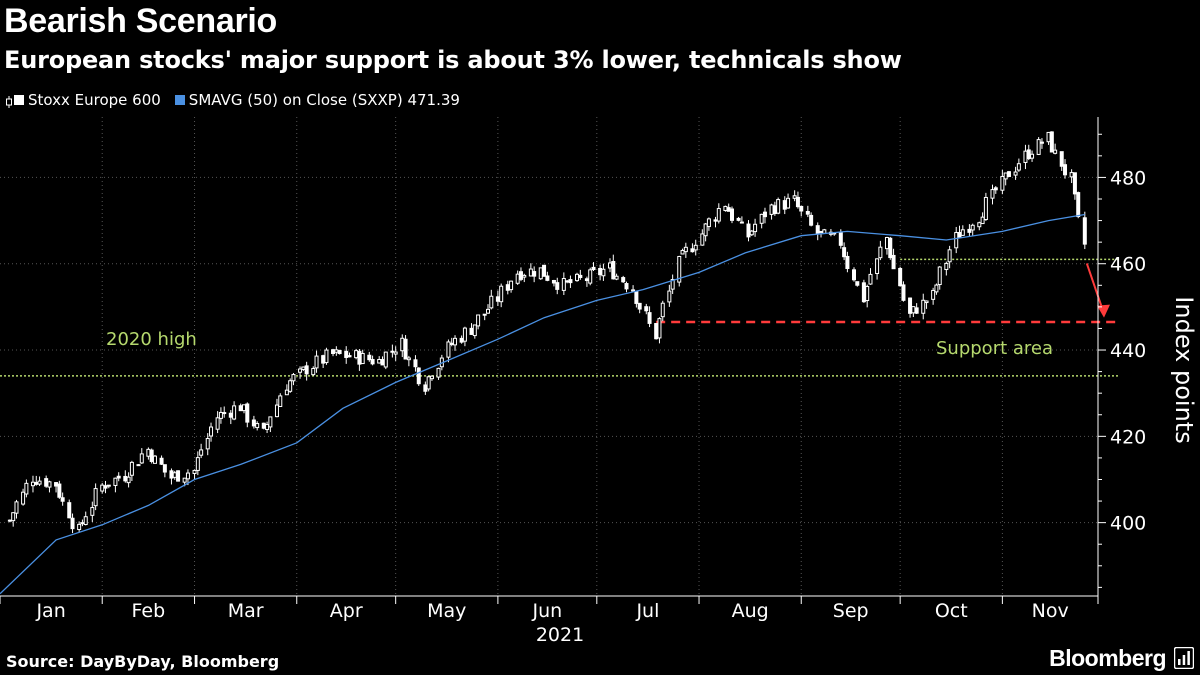 This screenshot has width=1200, height=675. I want to click on bloomberg-logo: Bloomberg, so click(1107, 658).